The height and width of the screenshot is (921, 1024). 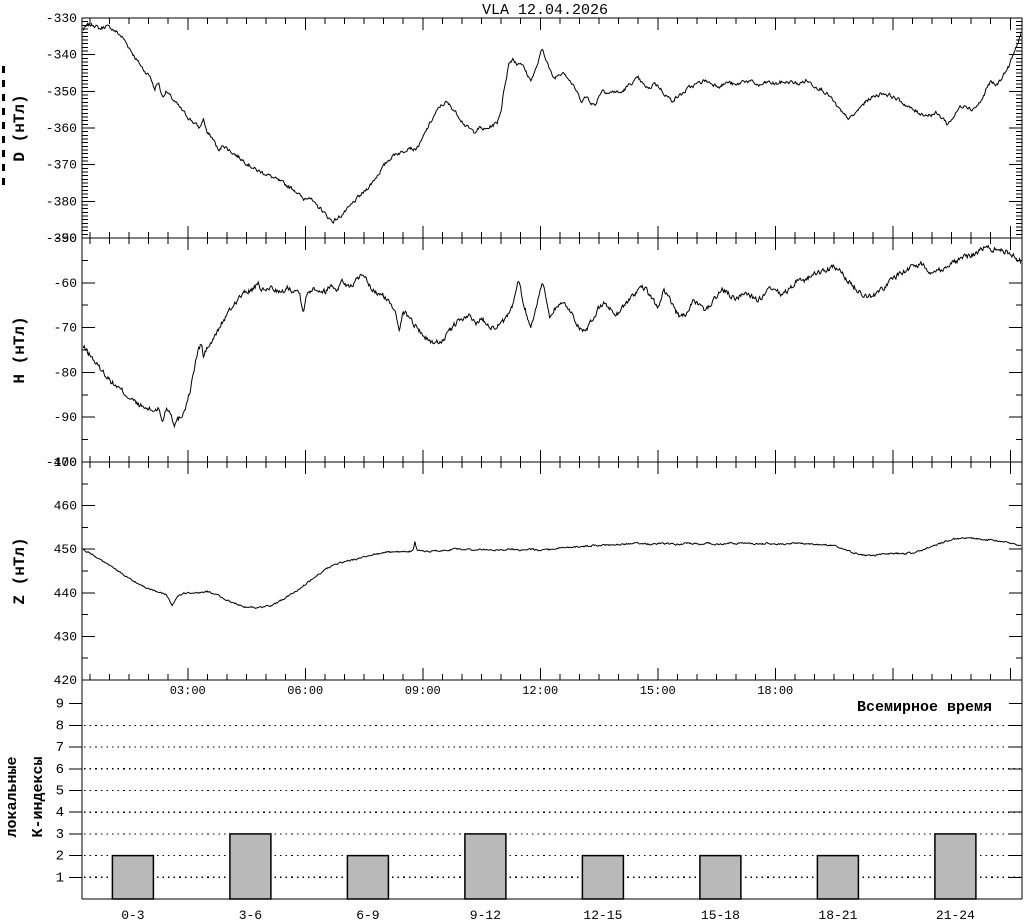 What do you see at coordinates (132, 914) in the screenshot?
I see `k-category-label: 0-3` at bounding box center [132, 914].